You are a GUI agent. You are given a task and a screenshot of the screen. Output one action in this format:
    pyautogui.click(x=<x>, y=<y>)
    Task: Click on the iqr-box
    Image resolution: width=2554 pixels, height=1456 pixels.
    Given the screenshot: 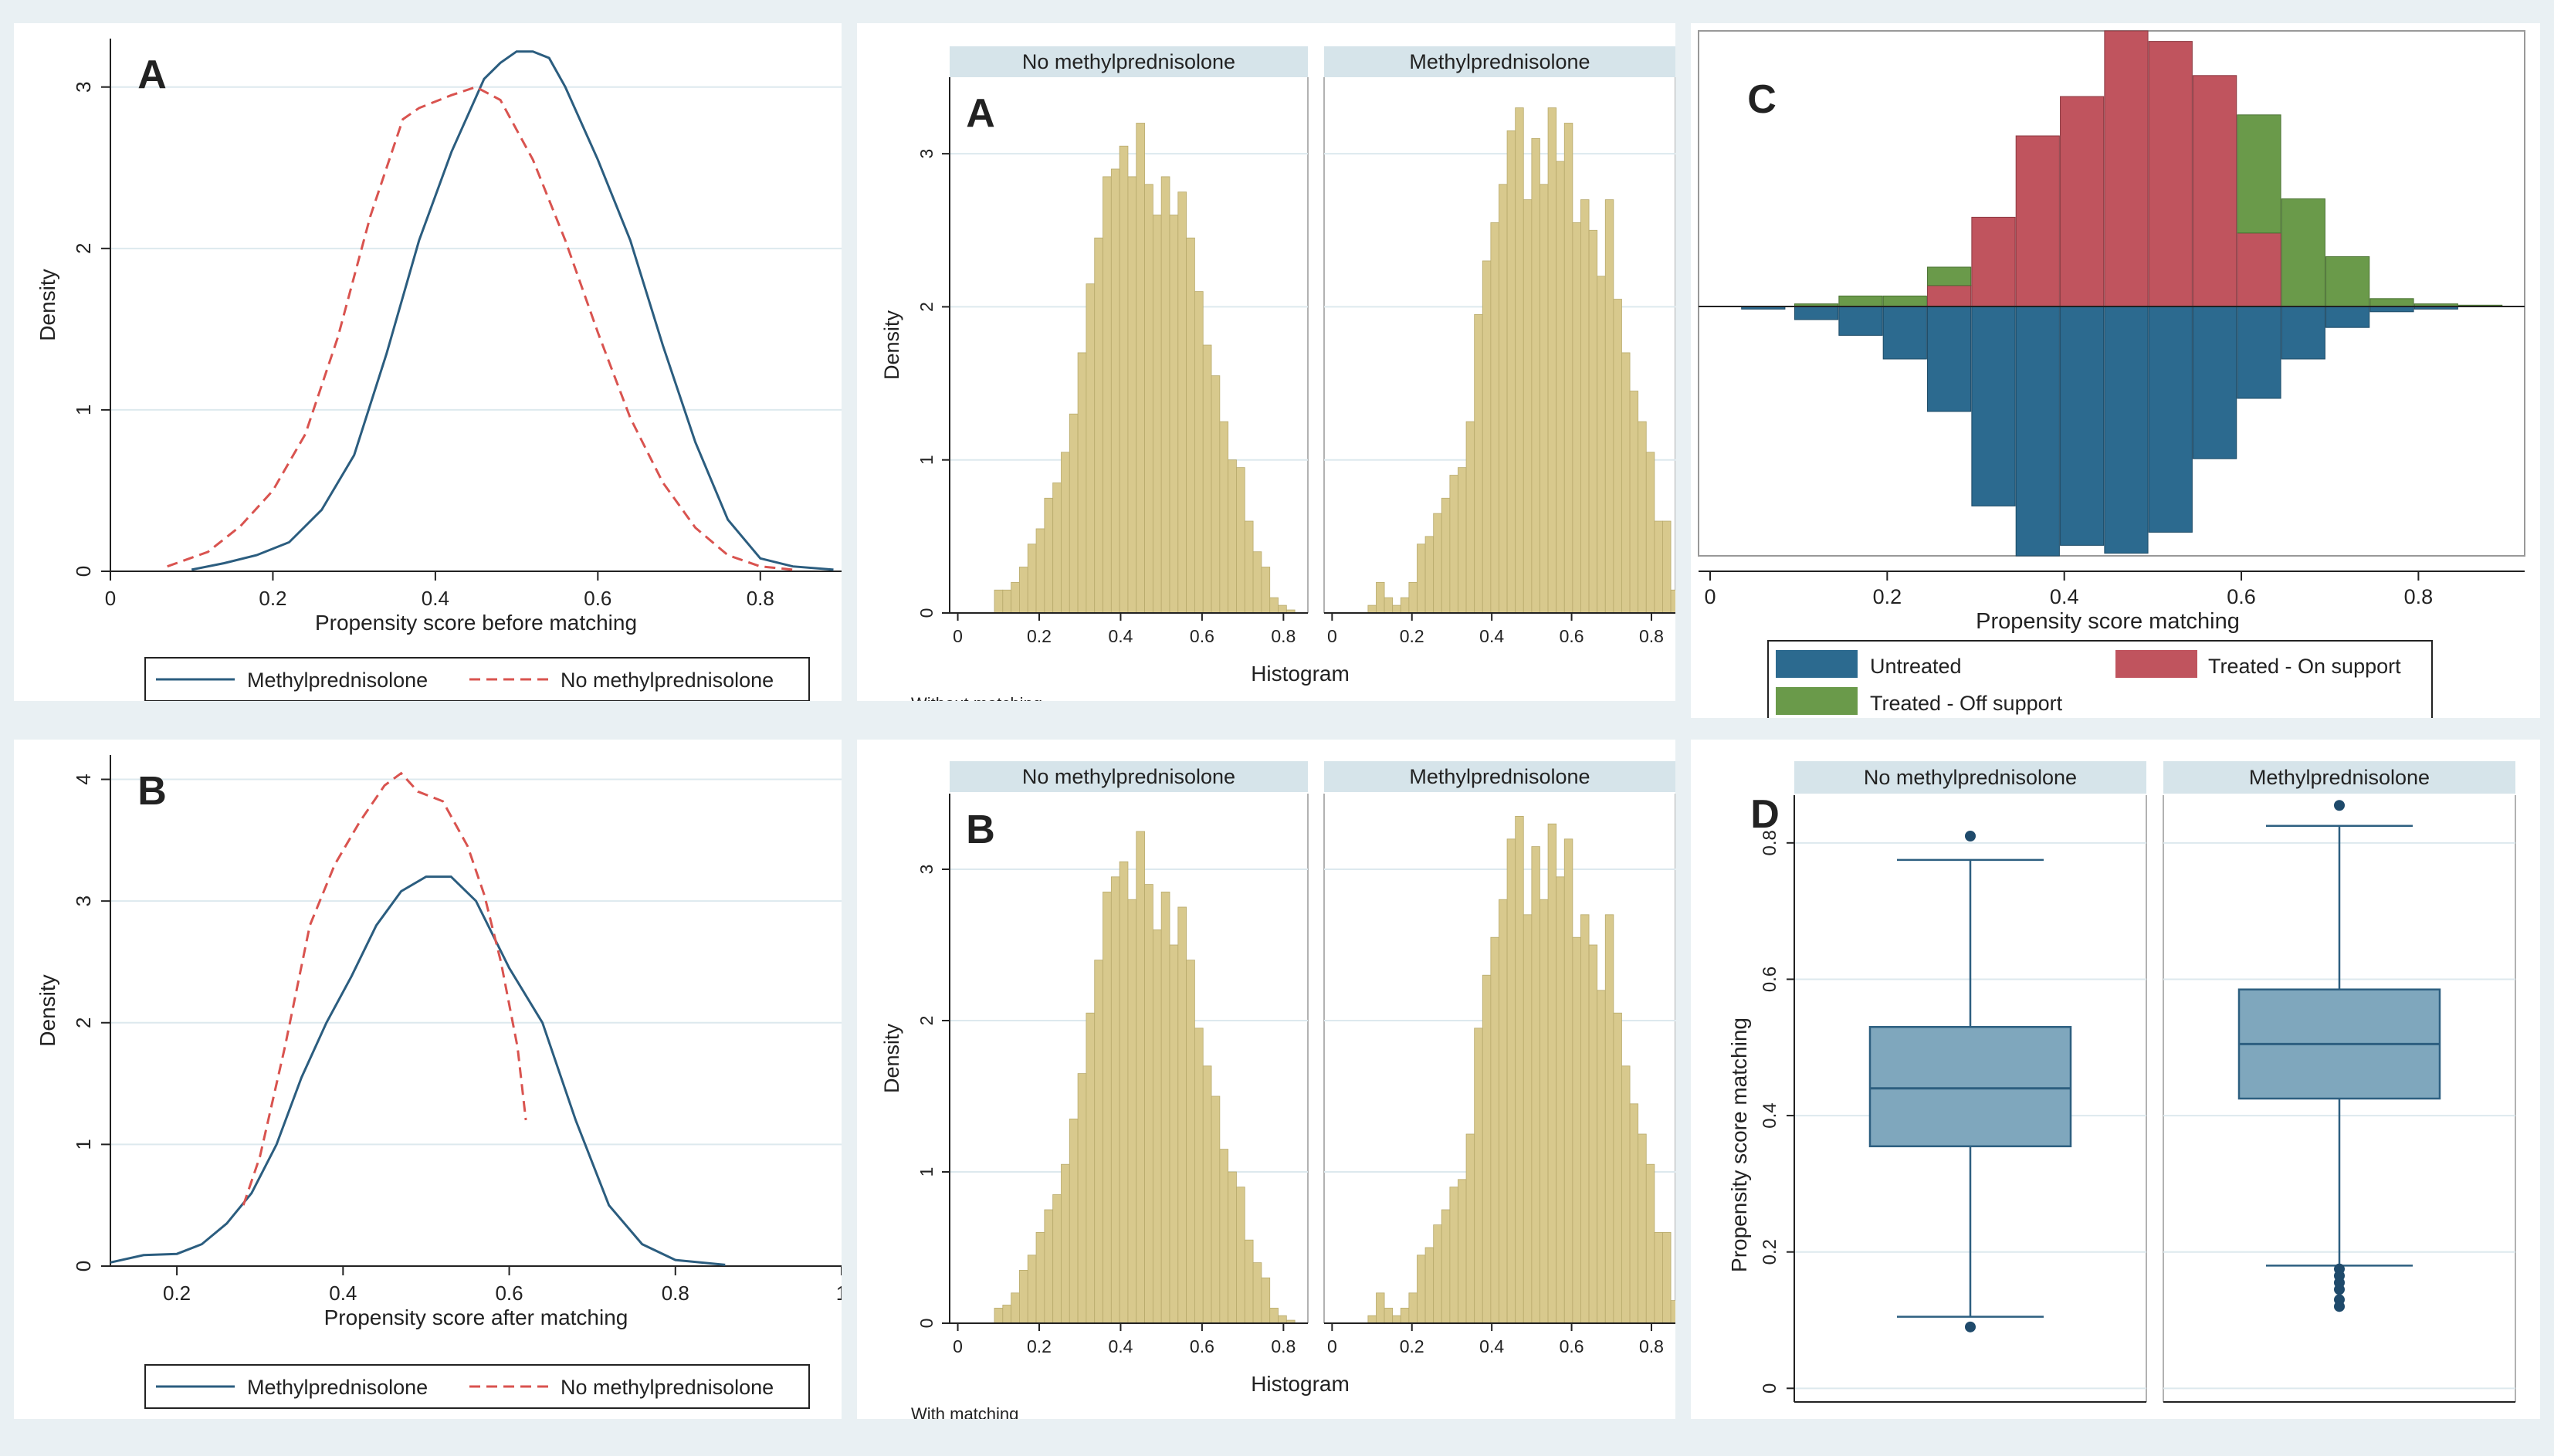 What is the action you would take?
    pyautogui.click(x=1970, y=1087)
    